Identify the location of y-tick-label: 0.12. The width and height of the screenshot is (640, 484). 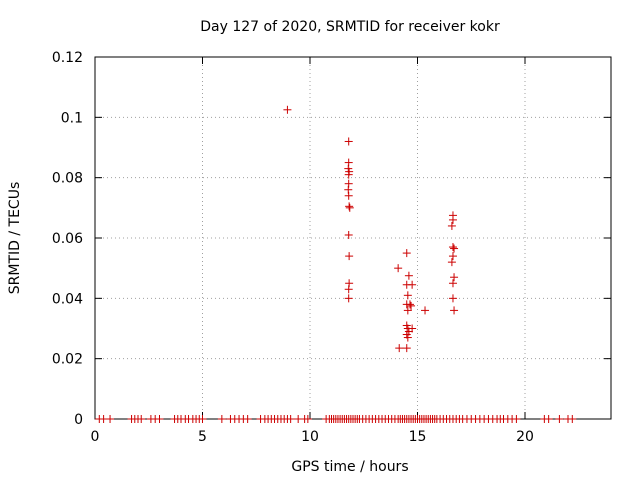
(67, 58).